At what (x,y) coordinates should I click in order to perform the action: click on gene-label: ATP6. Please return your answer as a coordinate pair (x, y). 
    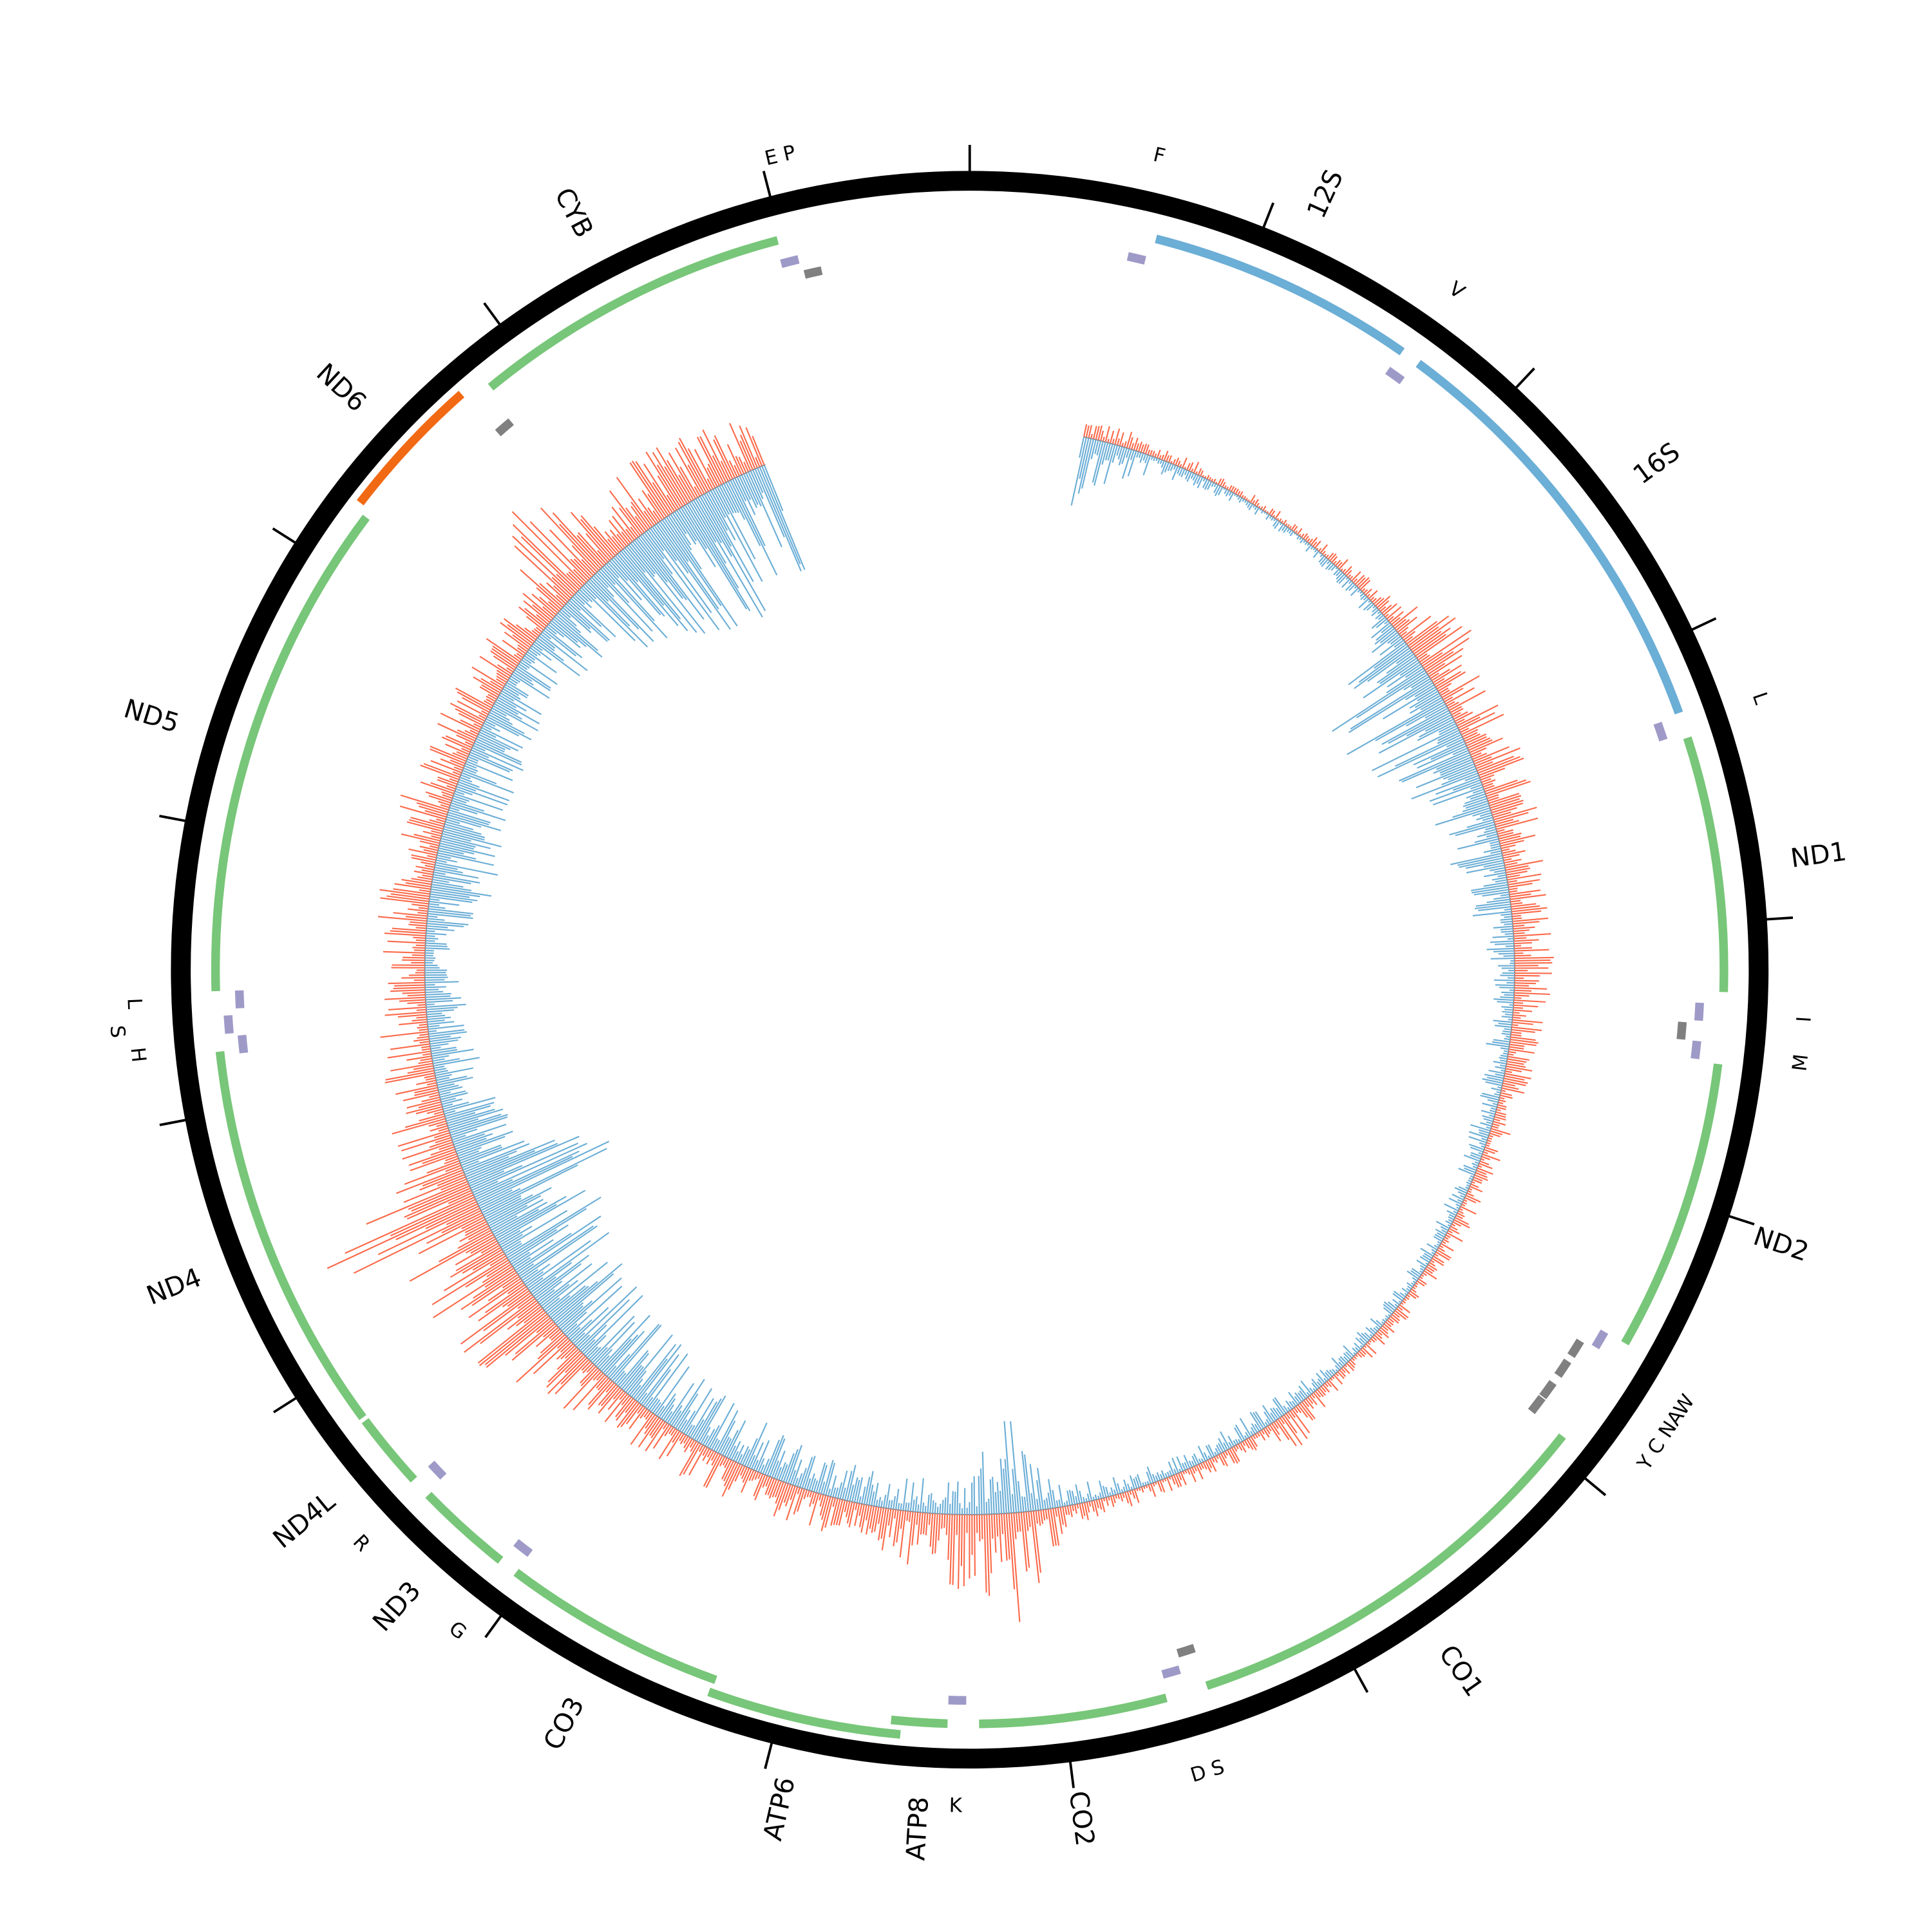
    Looking at the image, I should click on (779, 1808).